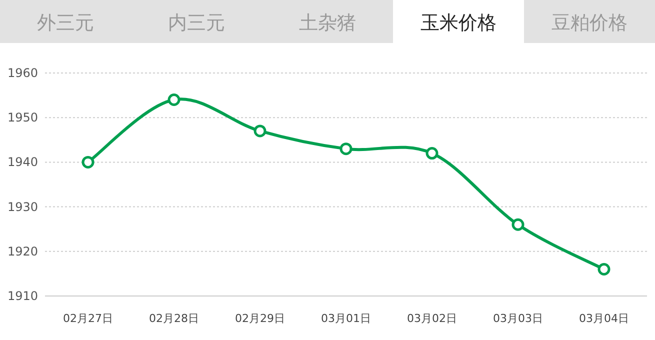  What do you see at coordinates (88, 318) in the screenshot?
I see `x-tick-label: 02月27日` at bounding box center [88, 318].